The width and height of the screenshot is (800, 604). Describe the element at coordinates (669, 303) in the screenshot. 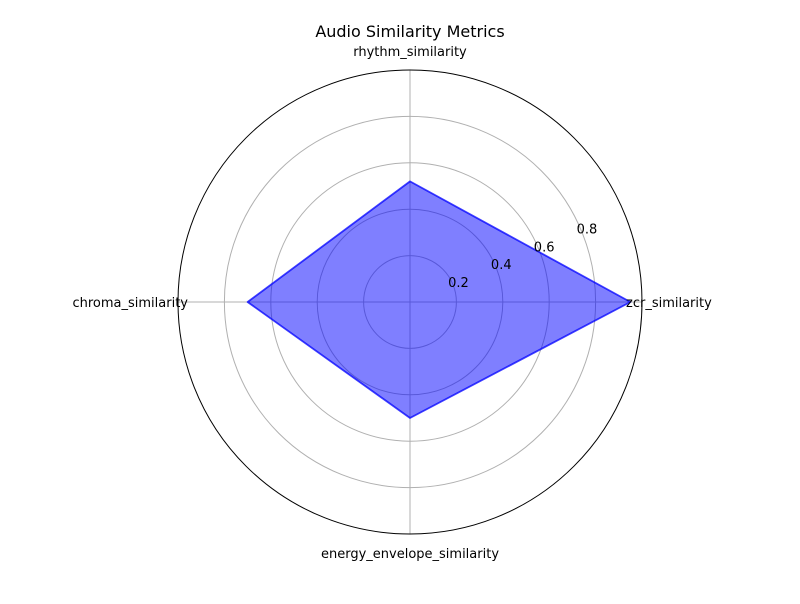

I see `category-label-zcr_similarity: zcr_similarity` at that location.